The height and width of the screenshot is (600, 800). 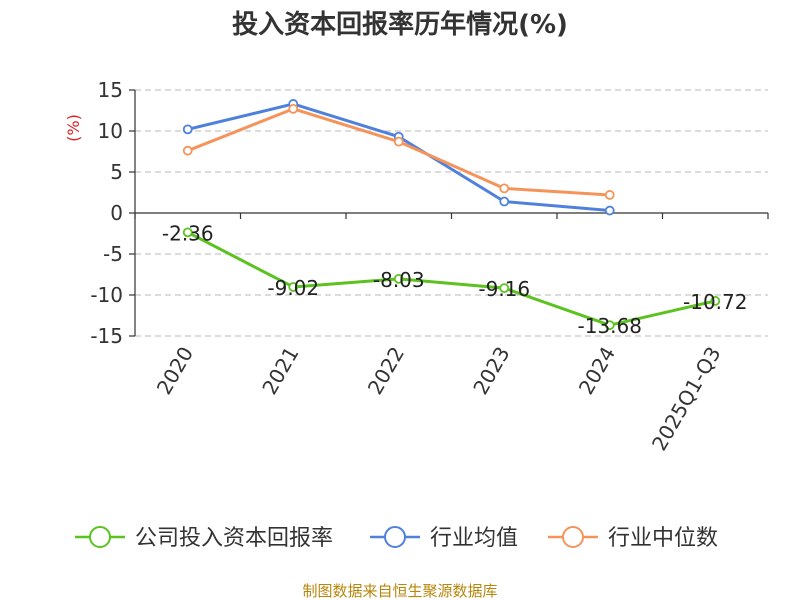 What do you see at coordinates (491, 371) in the screenshot?
I see `x-tick-label: 2023` at bounding box center [491, 371].